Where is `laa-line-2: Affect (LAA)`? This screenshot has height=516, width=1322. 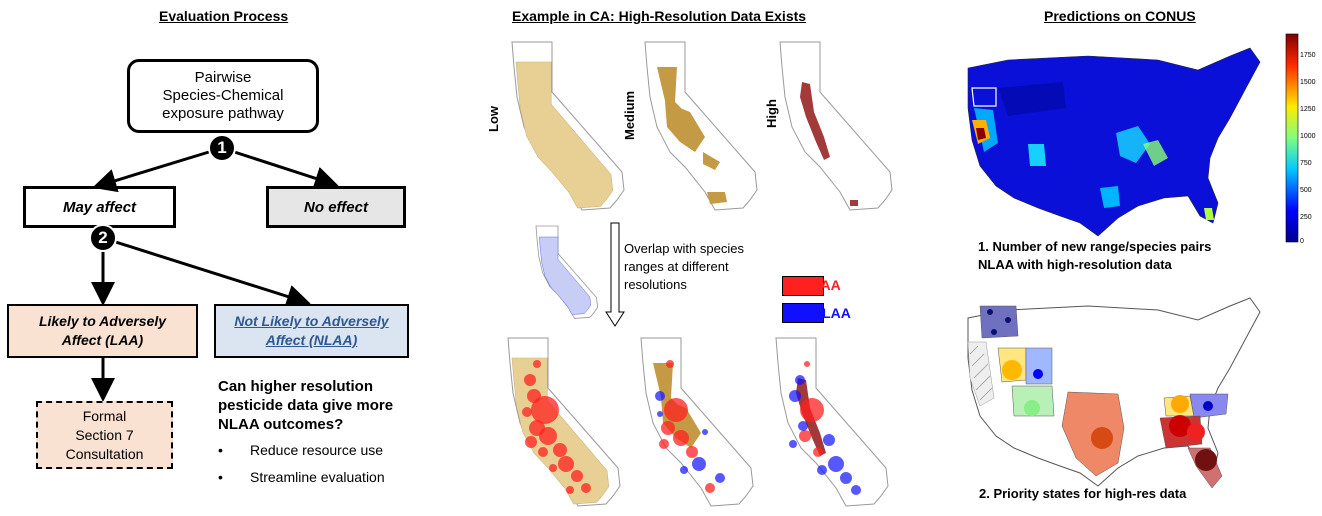 laa-line-2: Affect (LAA) is located at coordinates (102, 340).